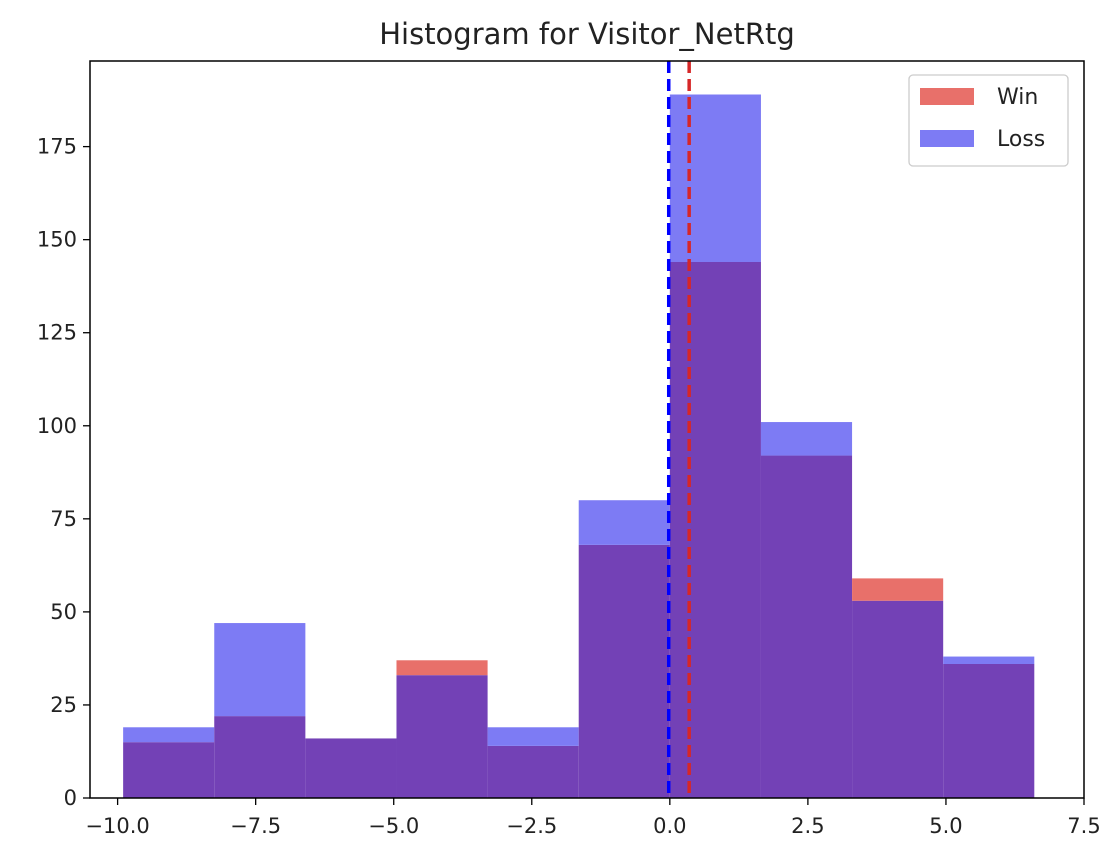 This screenshot has height=864, width=1118. I want to click on y-tick-label: 150, so click(57, 240).